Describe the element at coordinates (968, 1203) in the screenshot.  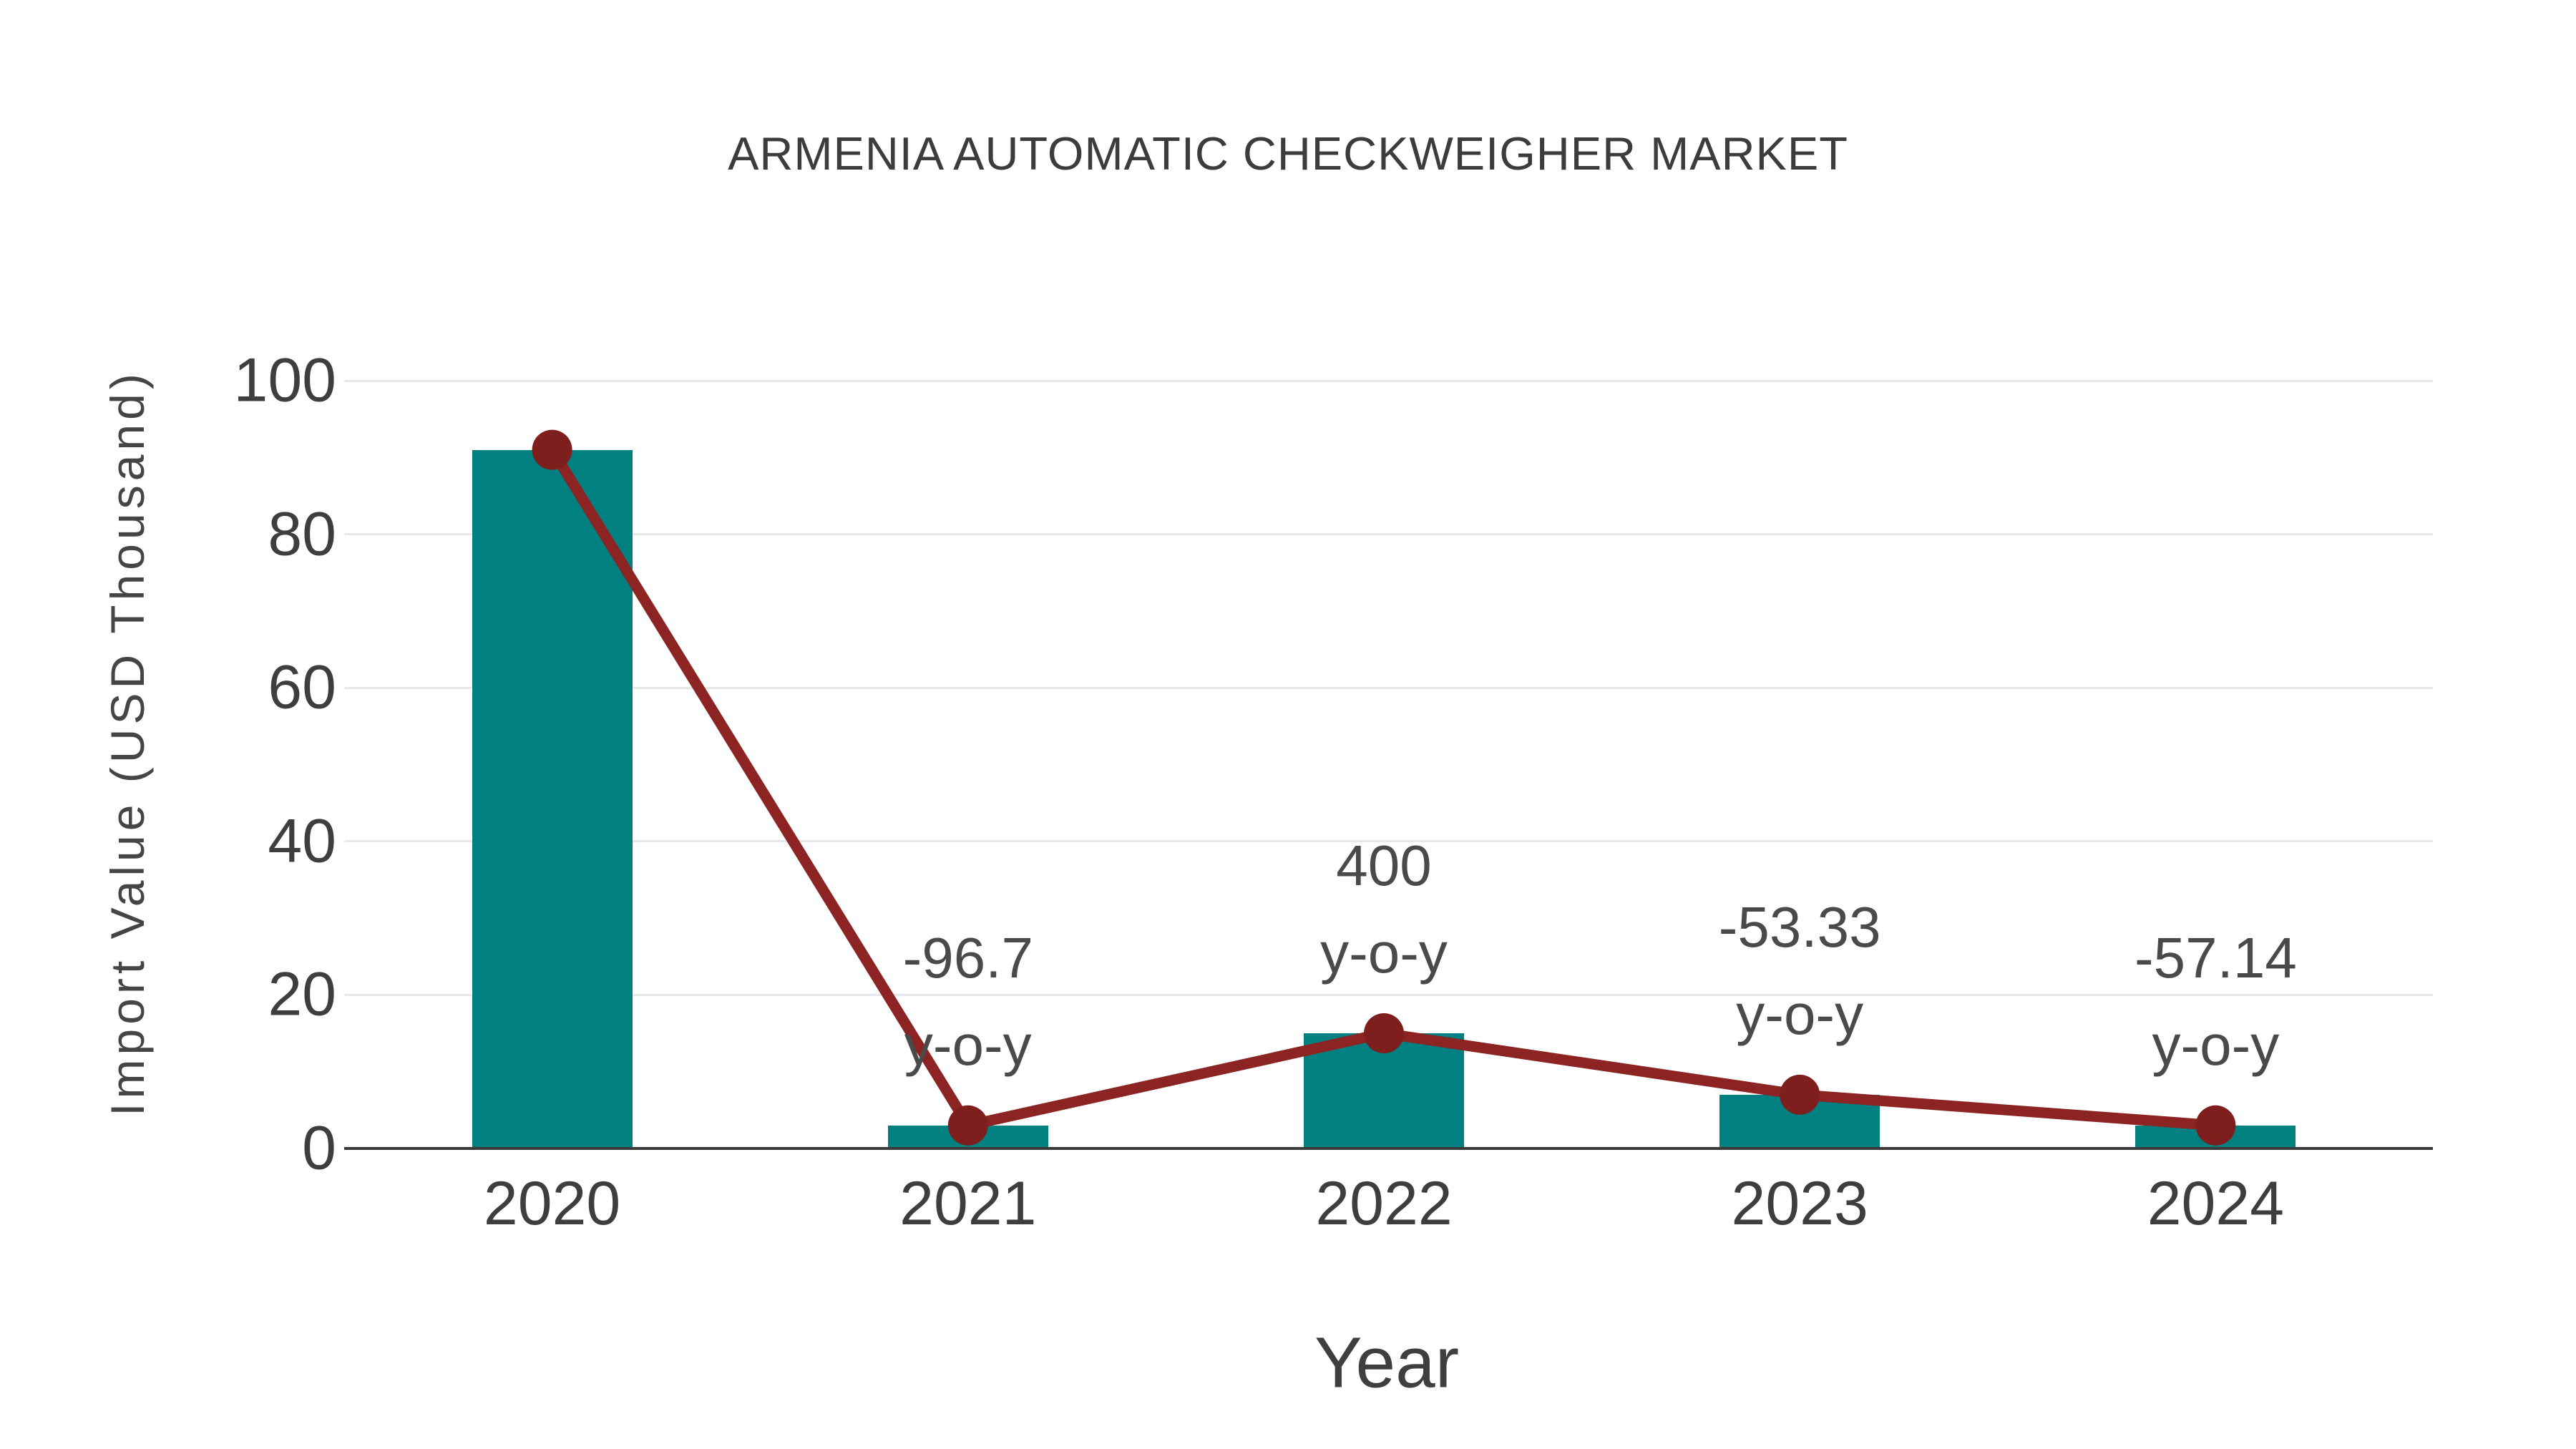
I see `x-tick-2021: 2021` at that location.